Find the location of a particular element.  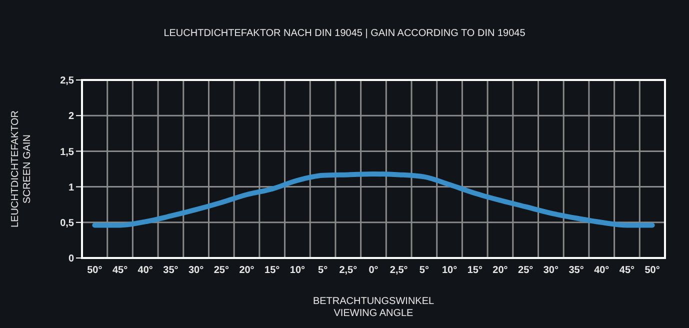

y-tick-label: 1,5 is located at coordinates (67, 152).